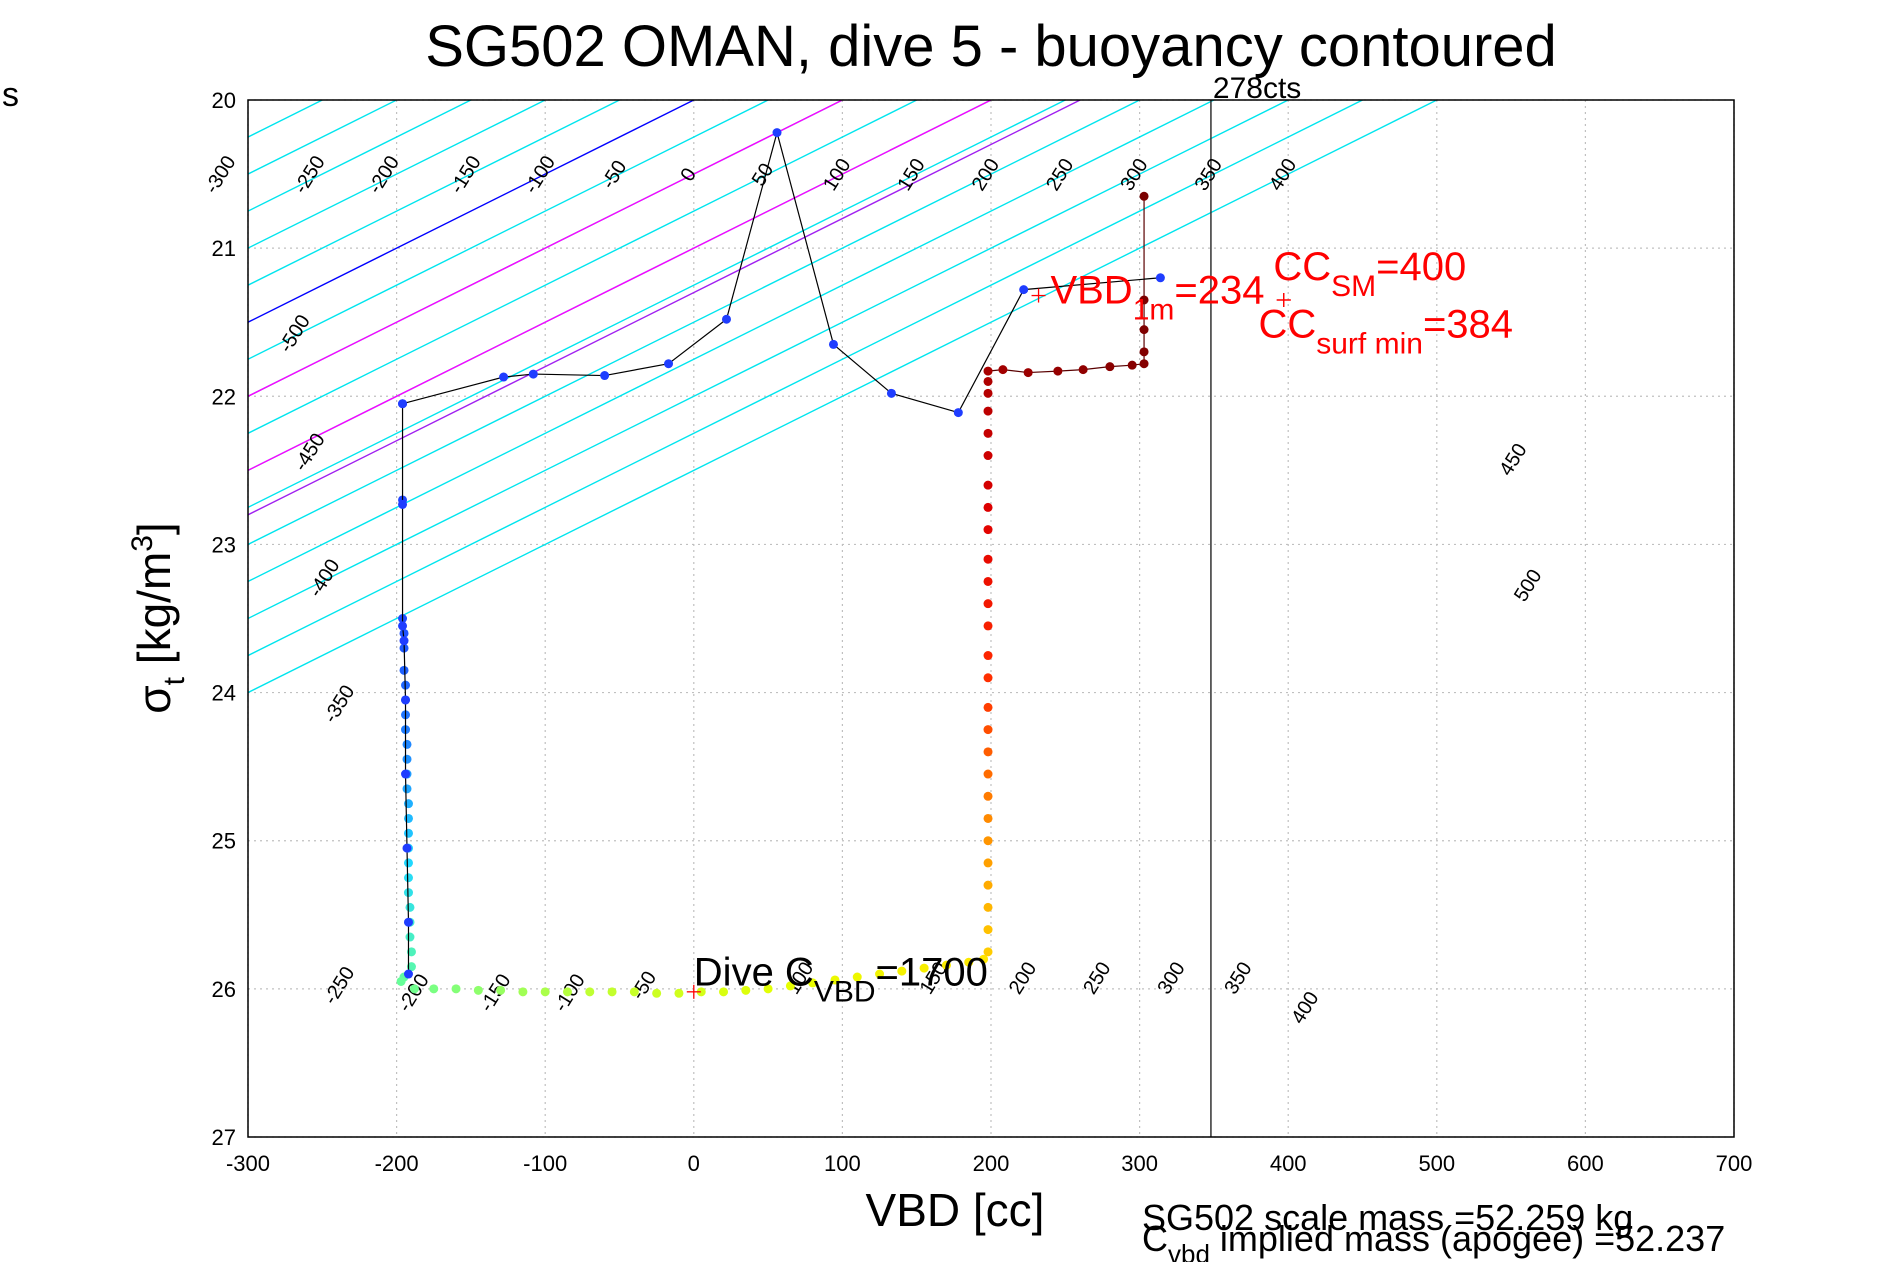 The image size is (1891, 1262). What do you see at coordinates (10, 95) in the screenshot?
I see `stray-label: s` at bounding box center [10, 95].